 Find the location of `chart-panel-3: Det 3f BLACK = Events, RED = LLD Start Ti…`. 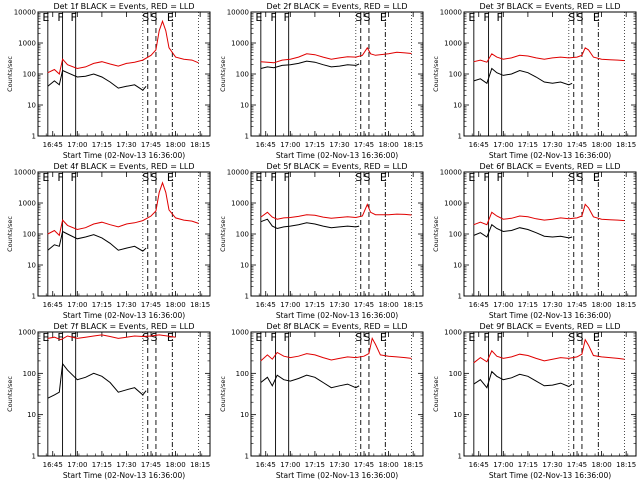

chart-panel-3: Det 3f BLACK = Events, RED = LLD Start Ti… is located at coordinates (534, 81).